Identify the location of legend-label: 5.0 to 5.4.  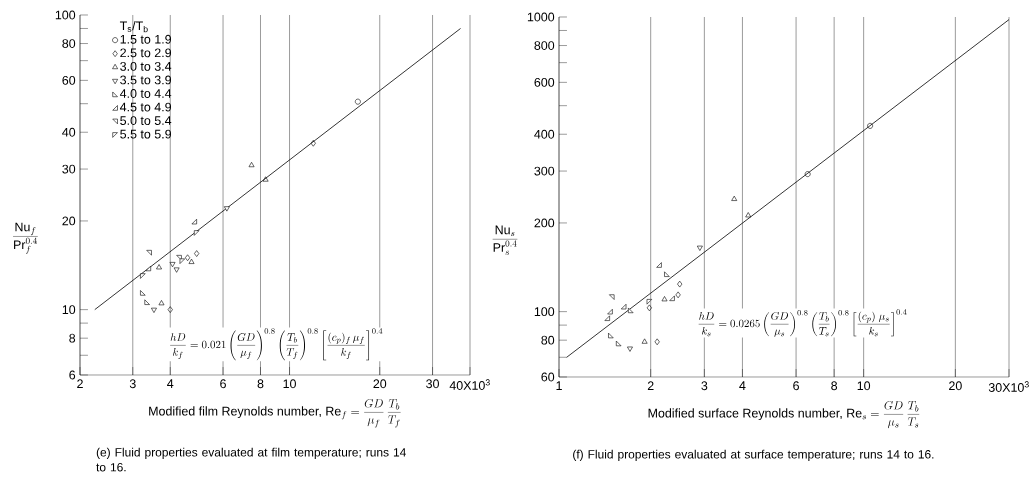
(146, 120).